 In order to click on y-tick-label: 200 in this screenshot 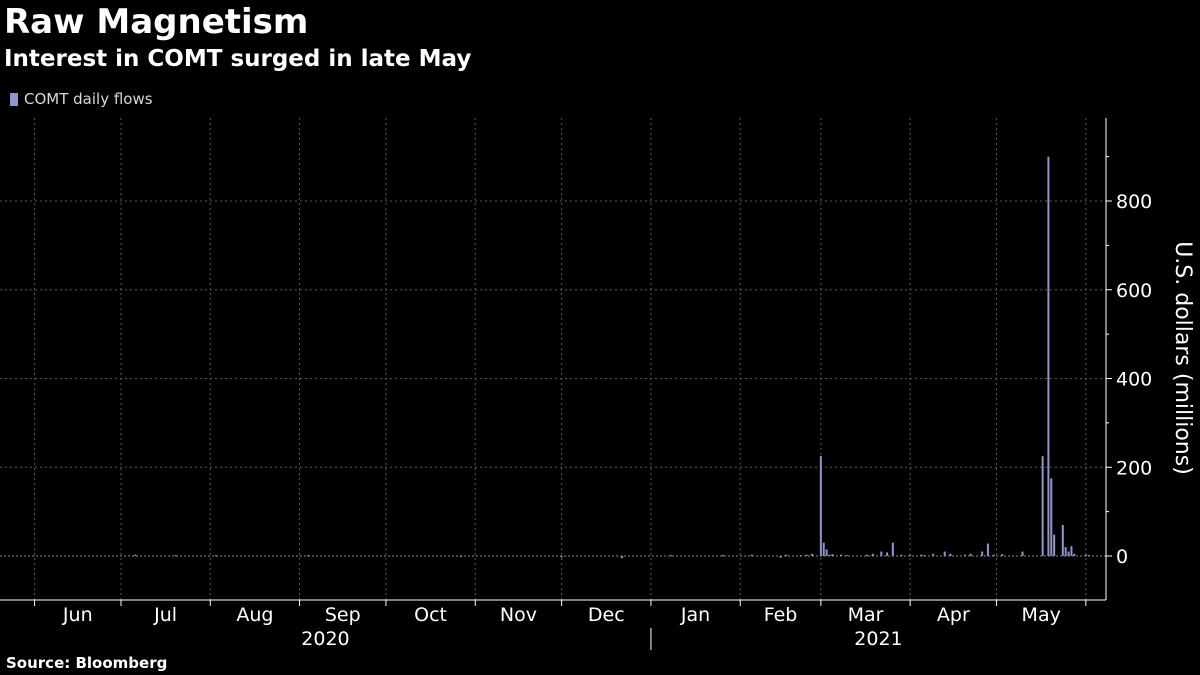, I will do `click(1134, 468)`.